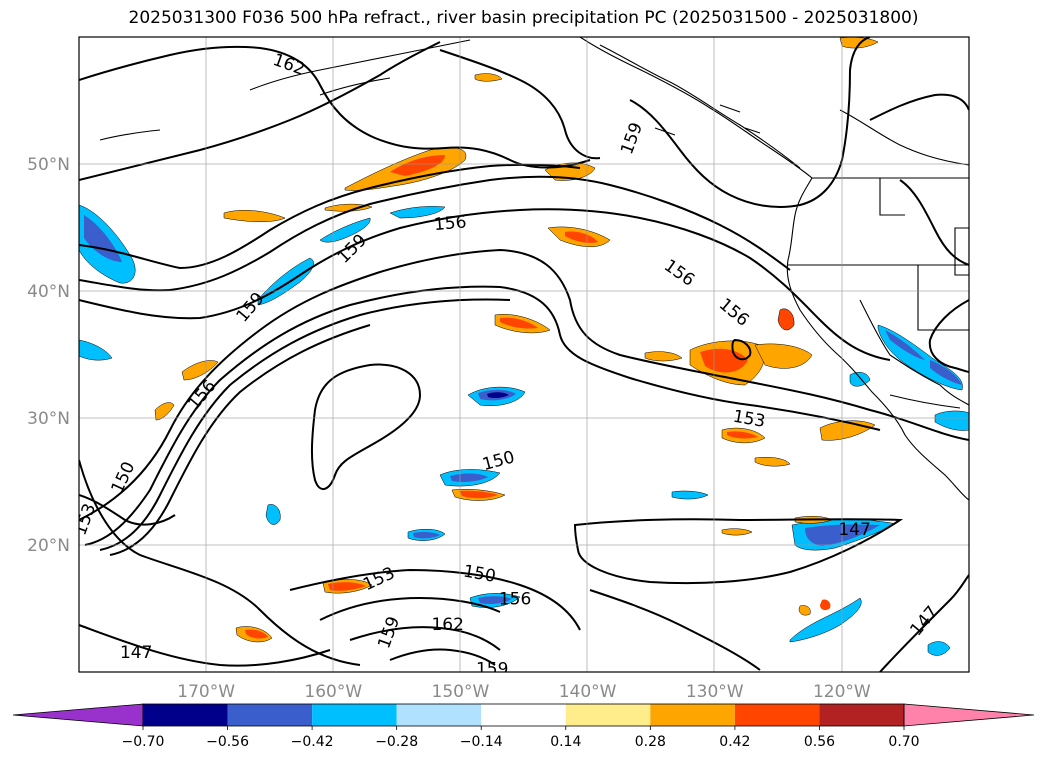 This screenshot has width=1047, height=765. Describe the element at coordinates (333, 692) in the screenshot. I see `lon-tick-label: 160°W` at that location.